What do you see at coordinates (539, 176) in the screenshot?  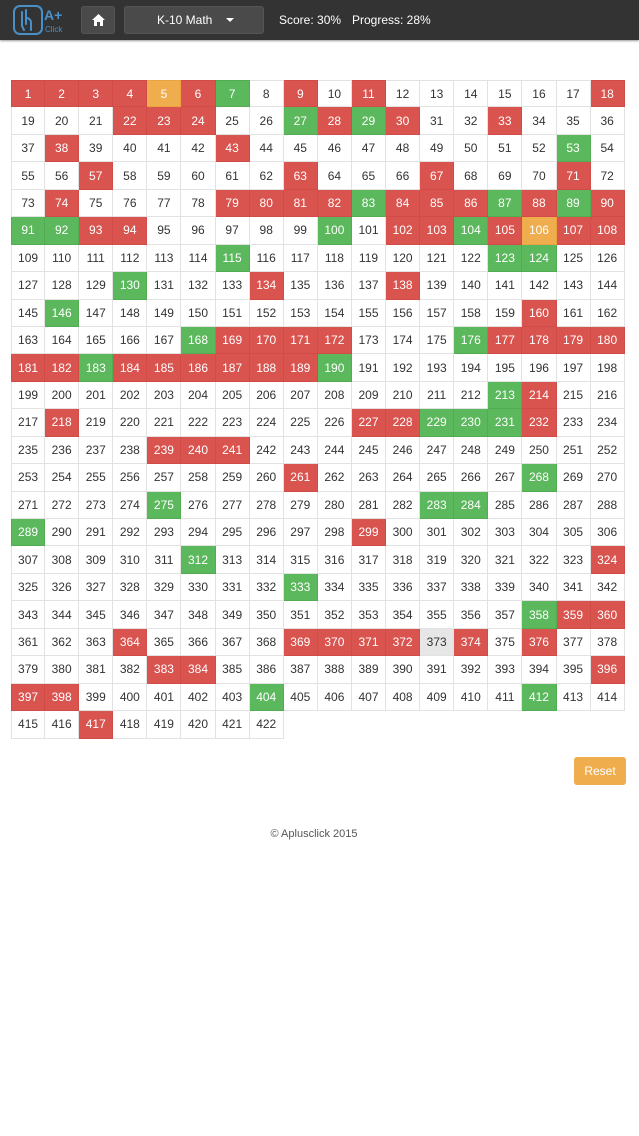 I see `number-cell: 70` at bounding box center [539, 176].